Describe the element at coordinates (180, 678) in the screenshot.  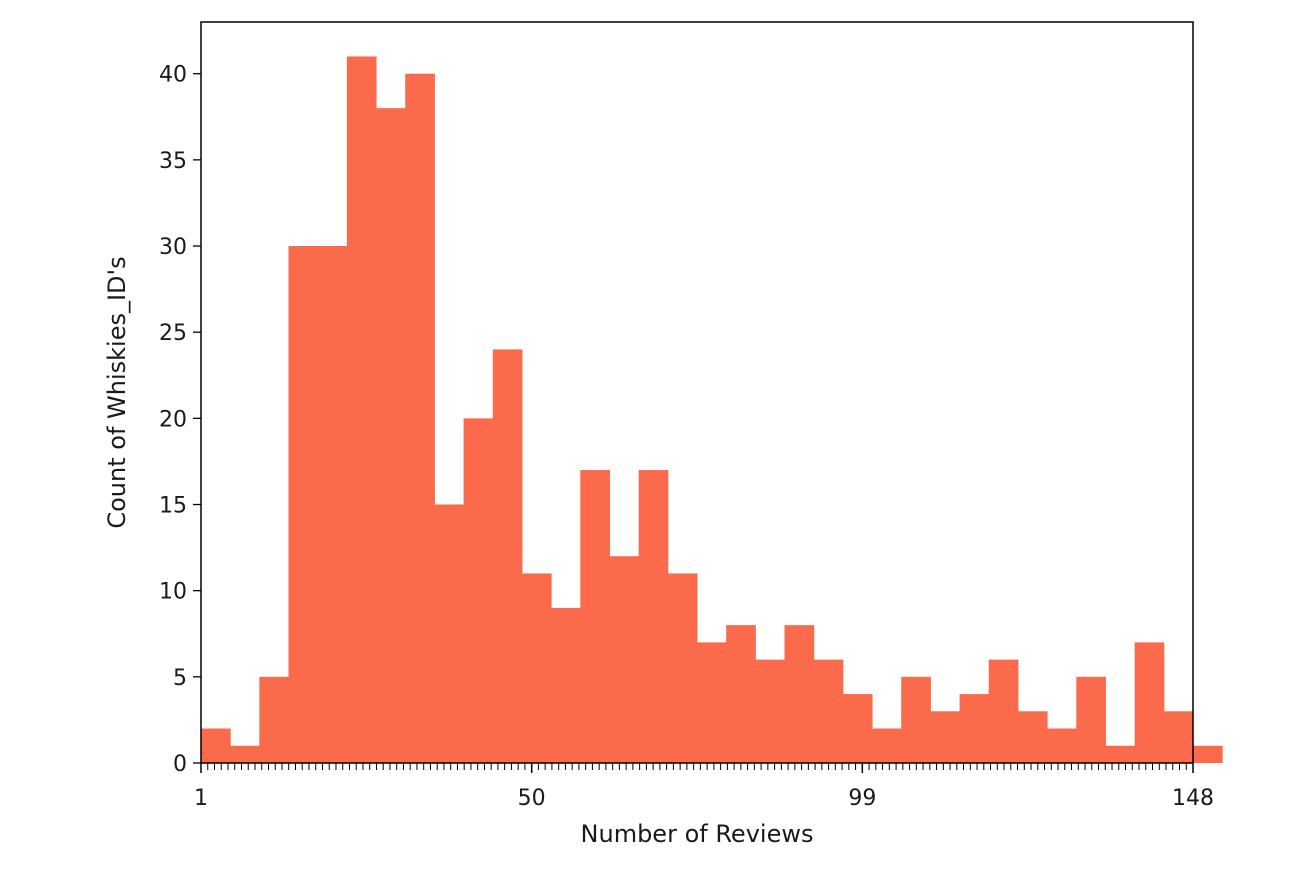
I see `y-tick-label: 5` at that location.